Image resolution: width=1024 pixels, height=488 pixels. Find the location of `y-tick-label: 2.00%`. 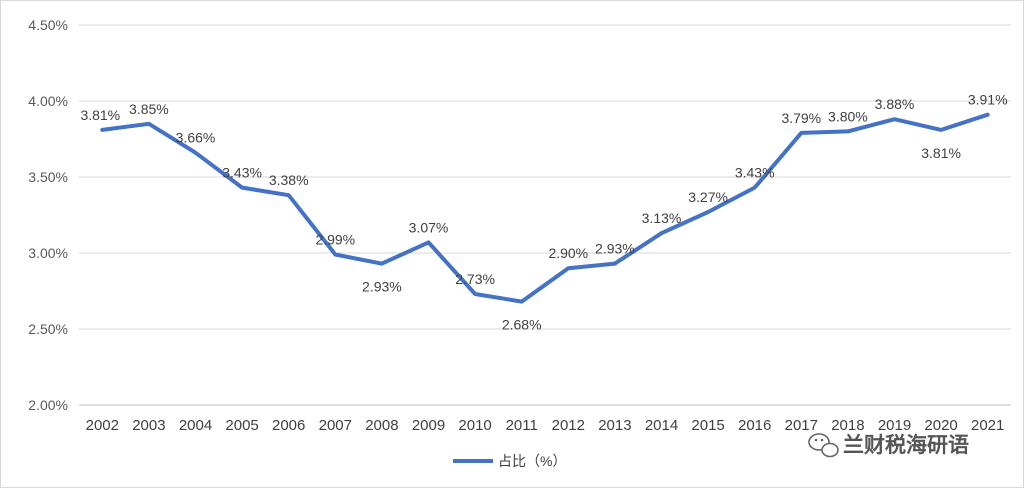

y-tick-label: 2.00% is located at coordinates (48, 405).